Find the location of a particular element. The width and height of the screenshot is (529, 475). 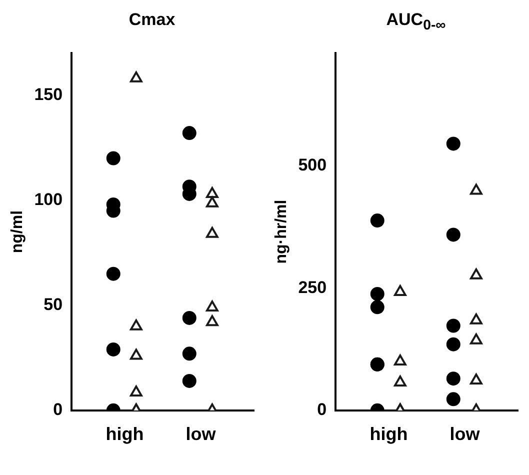

chart-title: AUC$_{0-∞}$ is located at coordinates (416, 22).